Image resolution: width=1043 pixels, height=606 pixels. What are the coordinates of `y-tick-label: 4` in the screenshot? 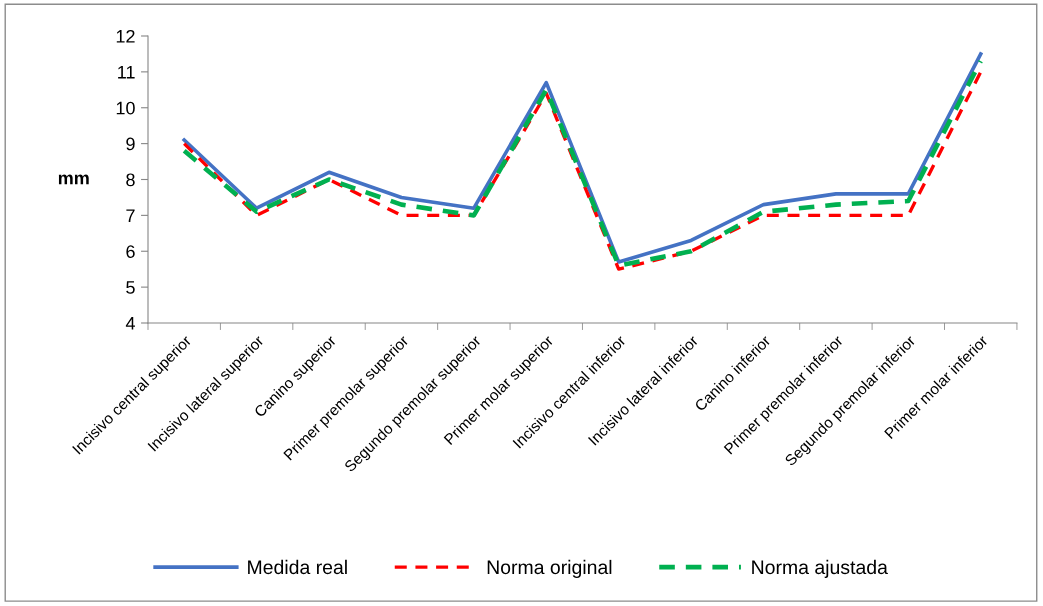 It's located at (130, 323).